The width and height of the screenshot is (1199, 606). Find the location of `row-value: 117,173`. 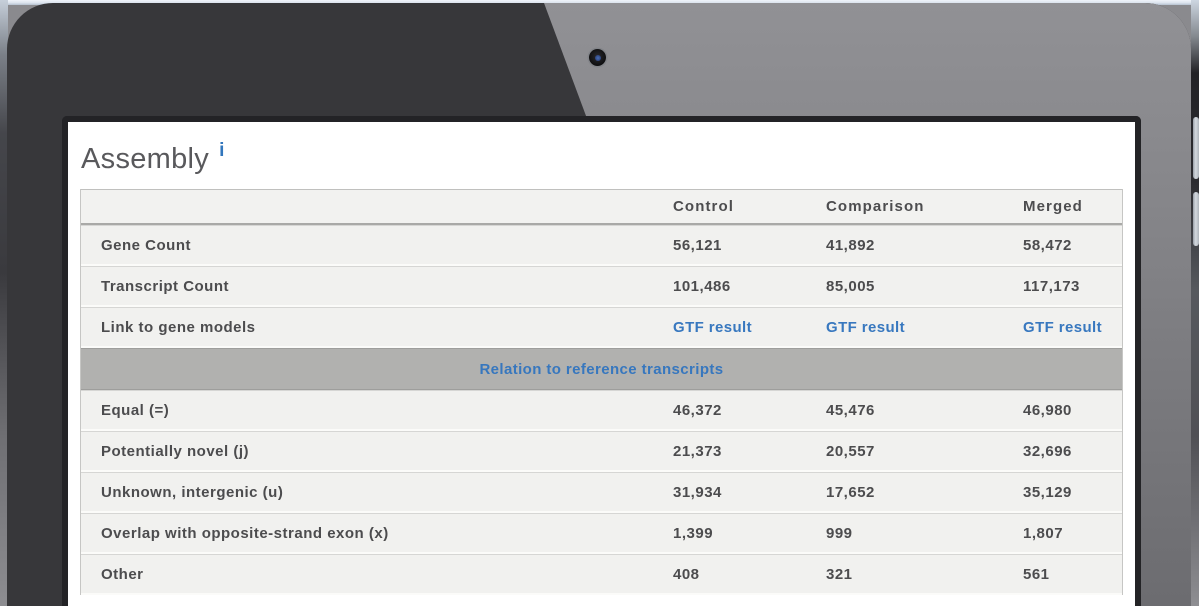

row-value: 117,173 is located at coordinates (1062, 286).